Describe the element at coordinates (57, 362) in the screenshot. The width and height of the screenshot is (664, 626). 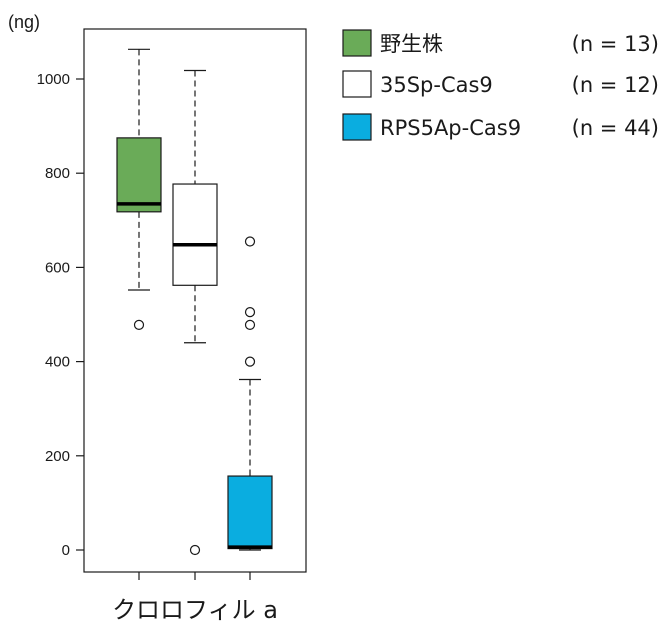
I see `y-tick-label: 400` at that location.